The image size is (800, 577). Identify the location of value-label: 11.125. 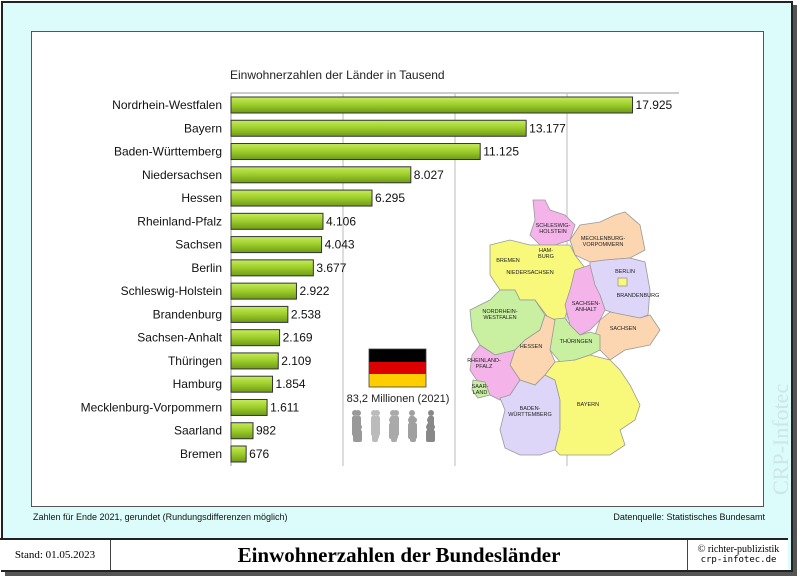
(501, 152).